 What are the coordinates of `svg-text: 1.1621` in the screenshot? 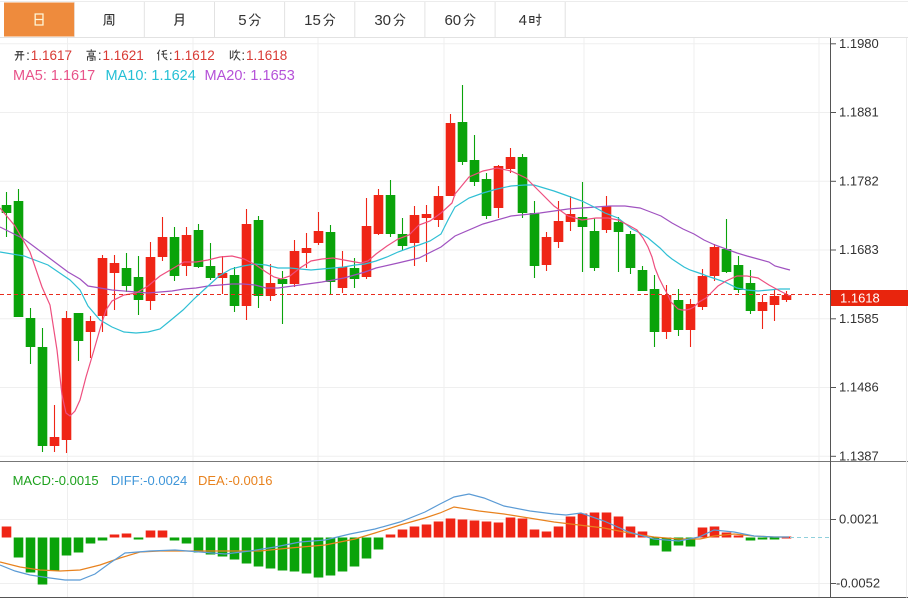 It's located at (123, 55).